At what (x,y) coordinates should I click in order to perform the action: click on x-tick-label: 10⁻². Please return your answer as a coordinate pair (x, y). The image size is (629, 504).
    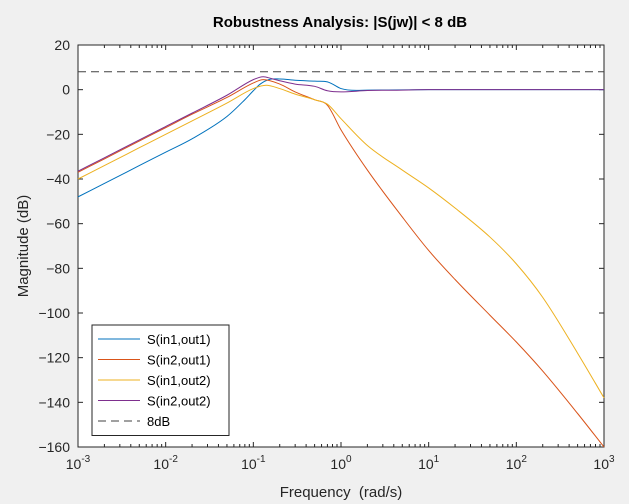
    Looking at the image, I should click on (165, 463).